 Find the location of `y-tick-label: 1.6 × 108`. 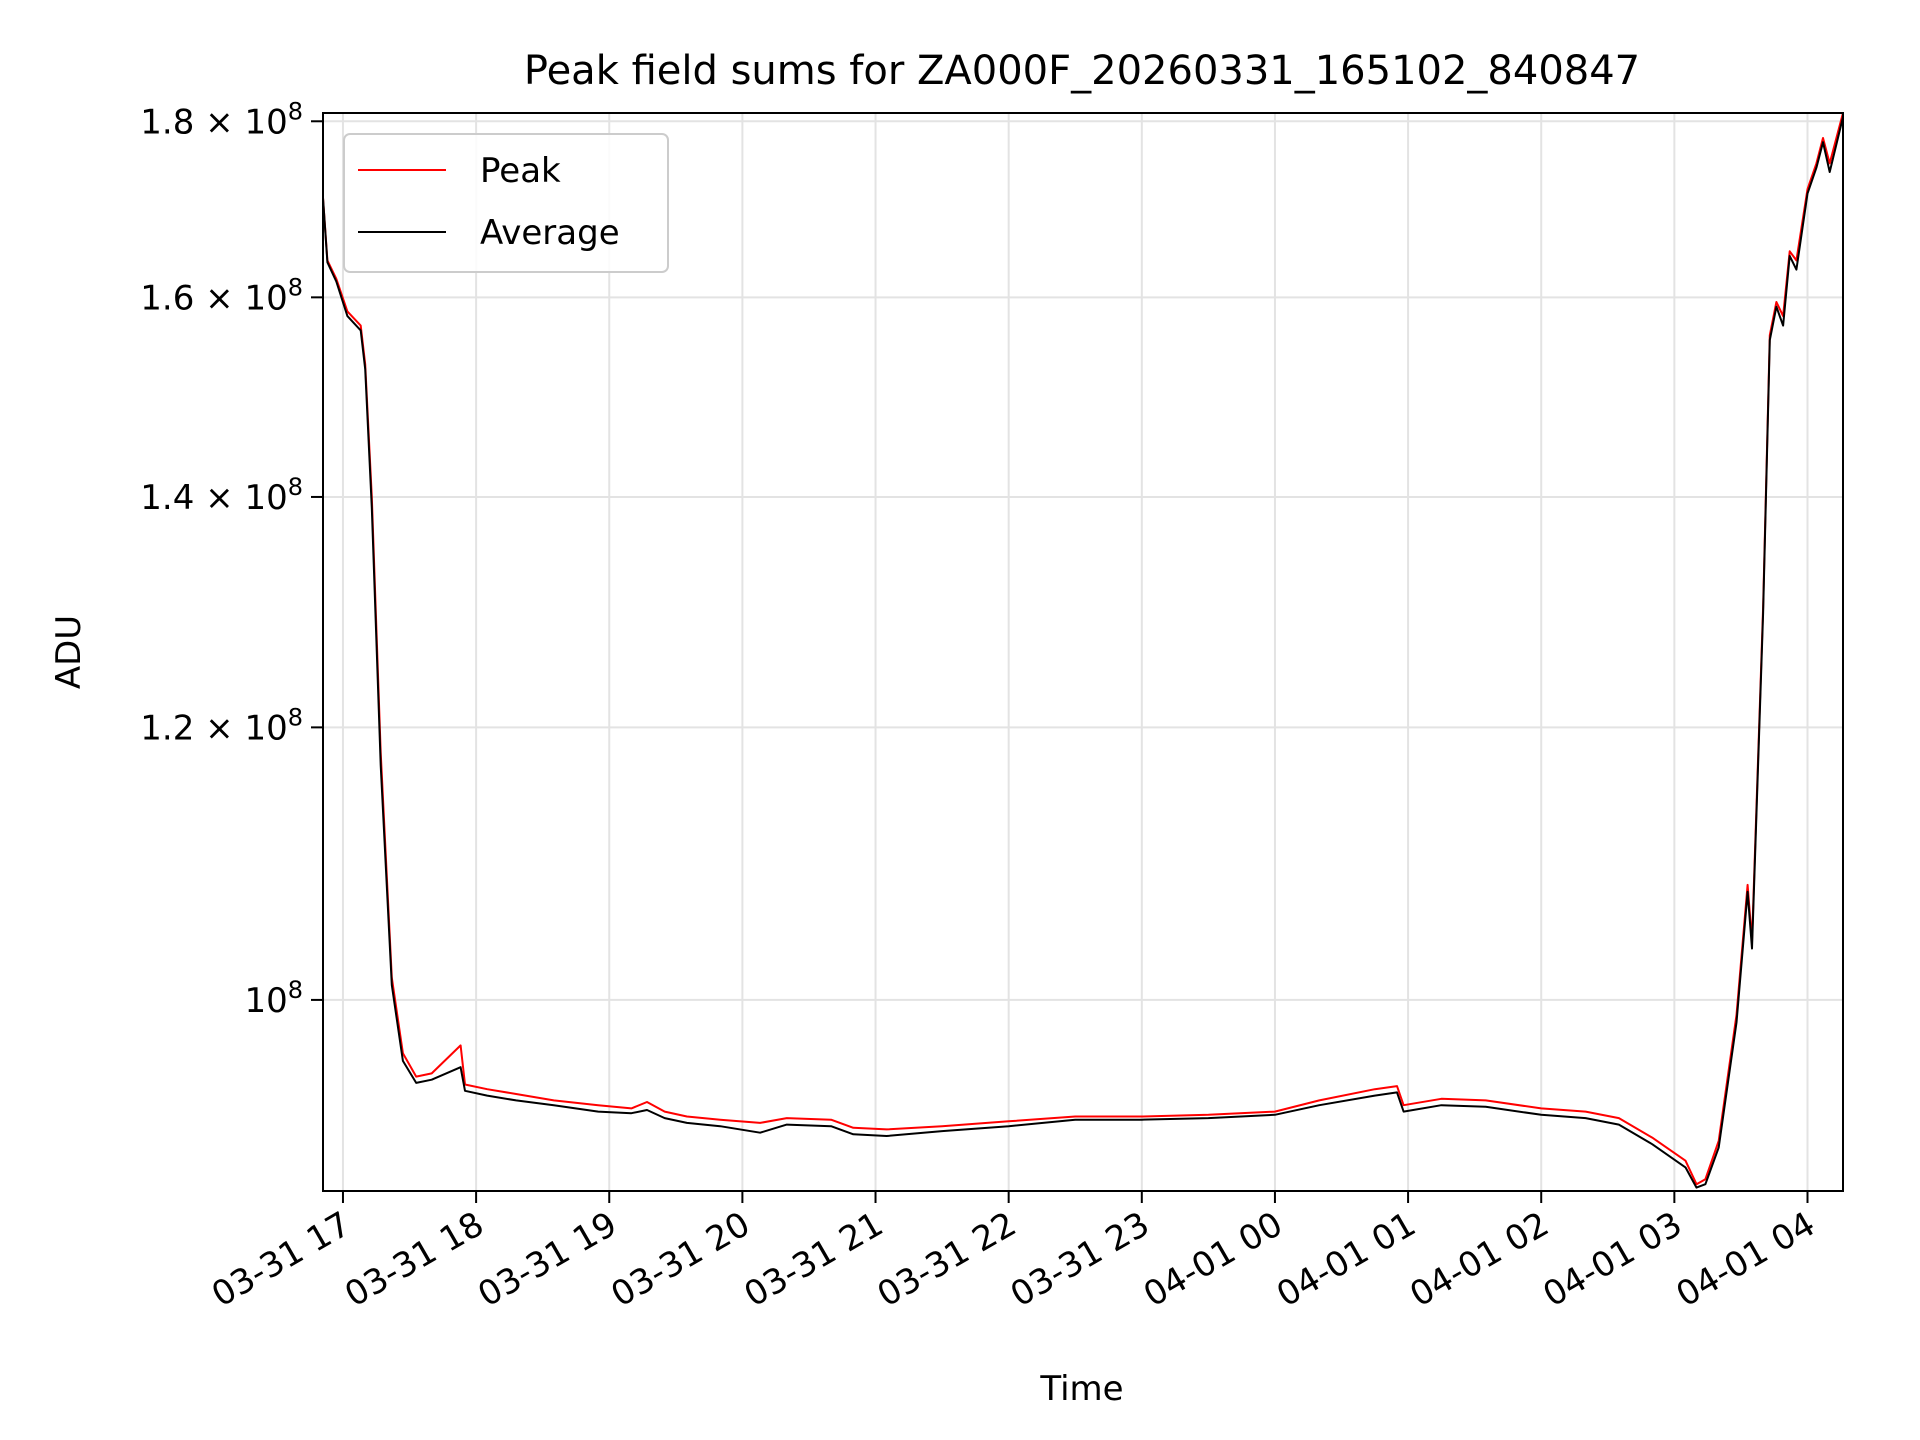

y-tick-label: 1.6 × 108 is located at coordinates (221, 295).